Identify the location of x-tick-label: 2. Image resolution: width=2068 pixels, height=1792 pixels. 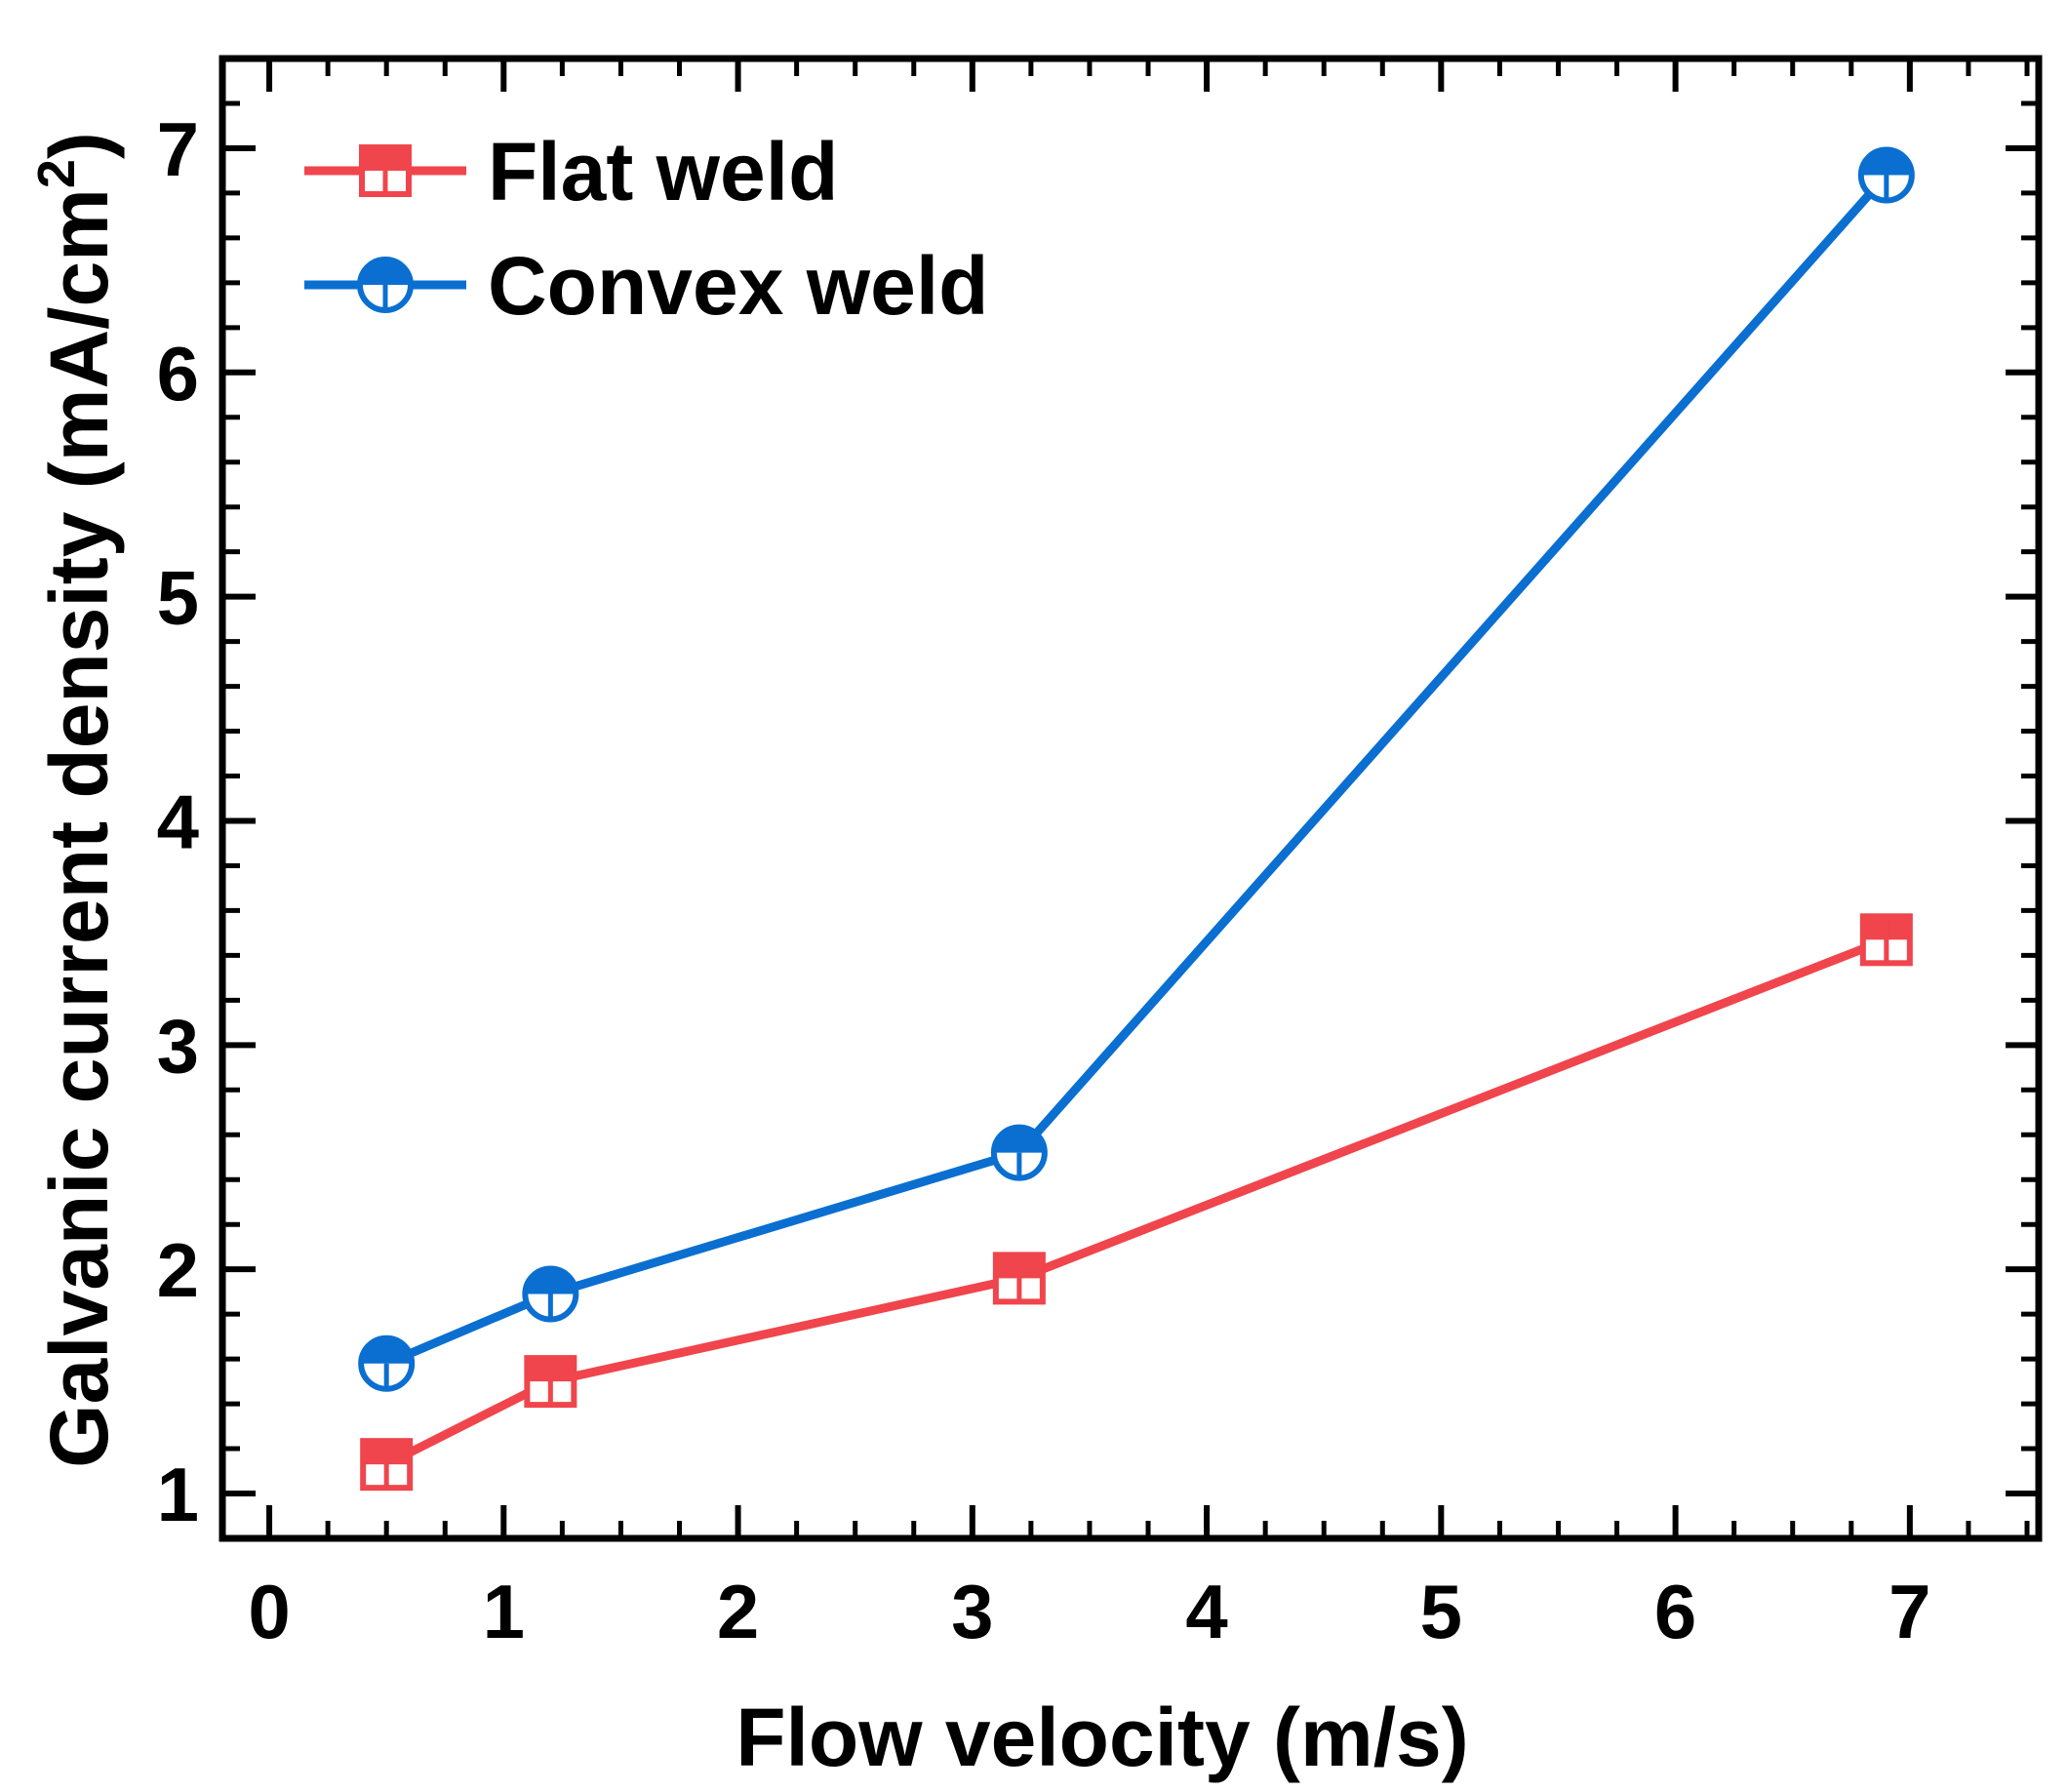
(738, 1612).